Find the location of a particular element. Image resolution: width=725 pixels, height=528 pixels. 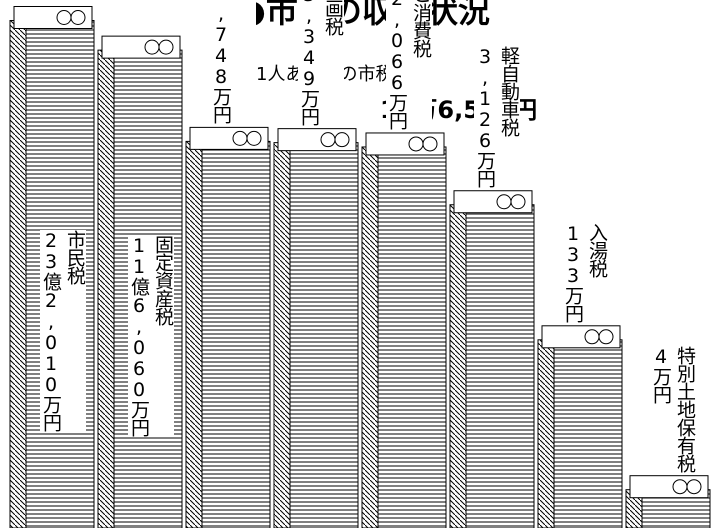

category-label: 電気税 is located at coordinates (245, 61).